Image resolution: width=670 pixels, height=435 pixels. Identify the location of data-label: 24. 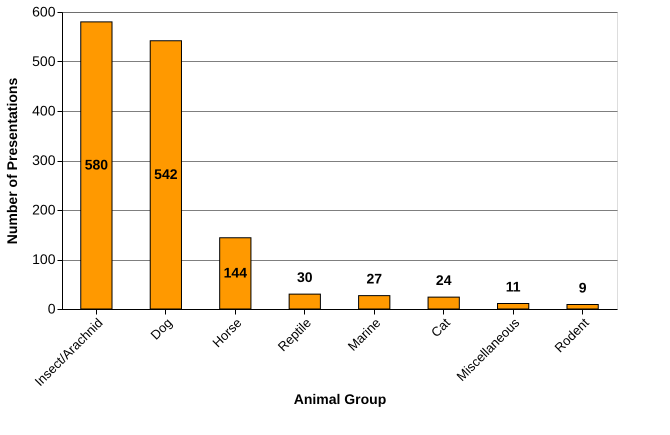
(444, 280).